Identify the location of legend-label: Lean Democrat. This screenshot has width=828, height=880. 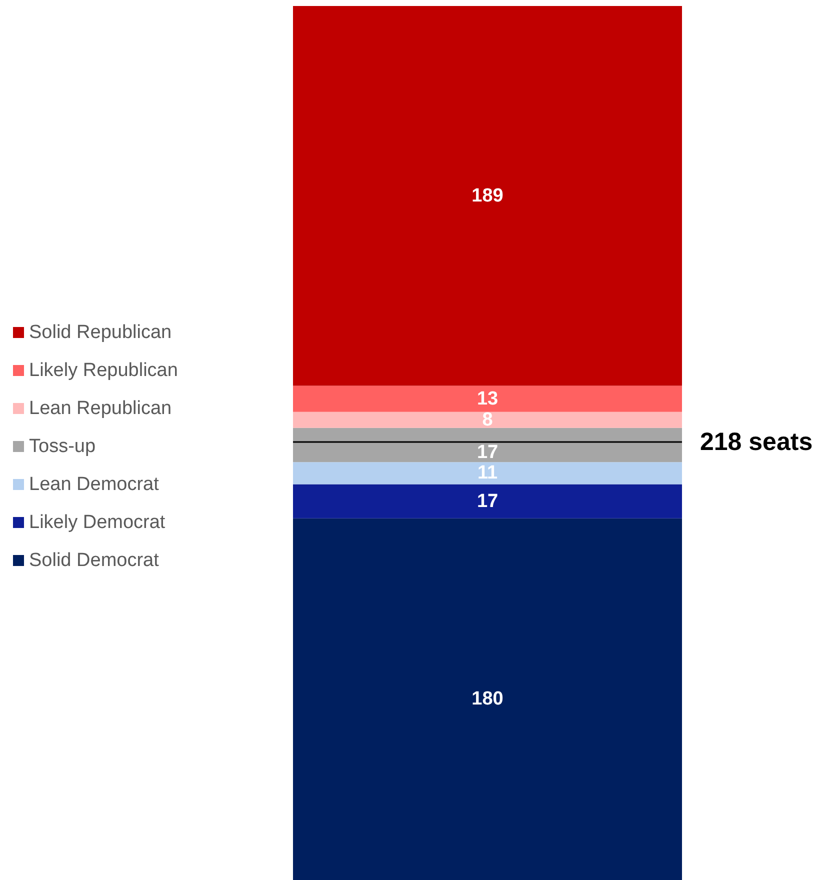
(94, 484).